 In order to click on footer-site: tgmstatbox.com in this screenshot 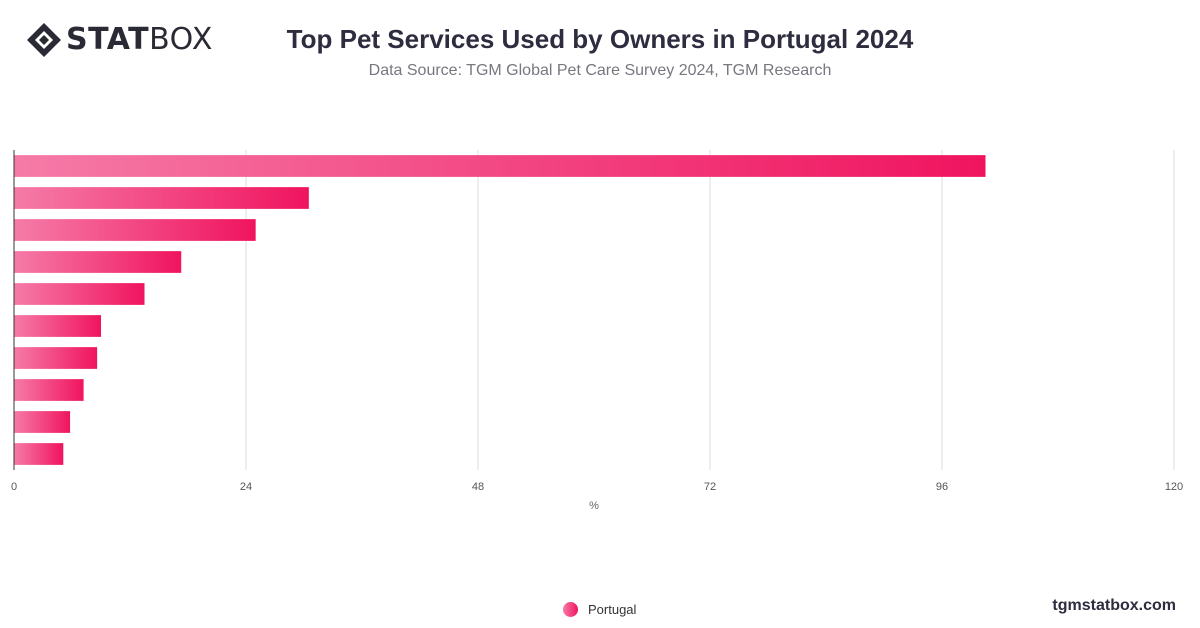, I will do `click(1114, 605)`.